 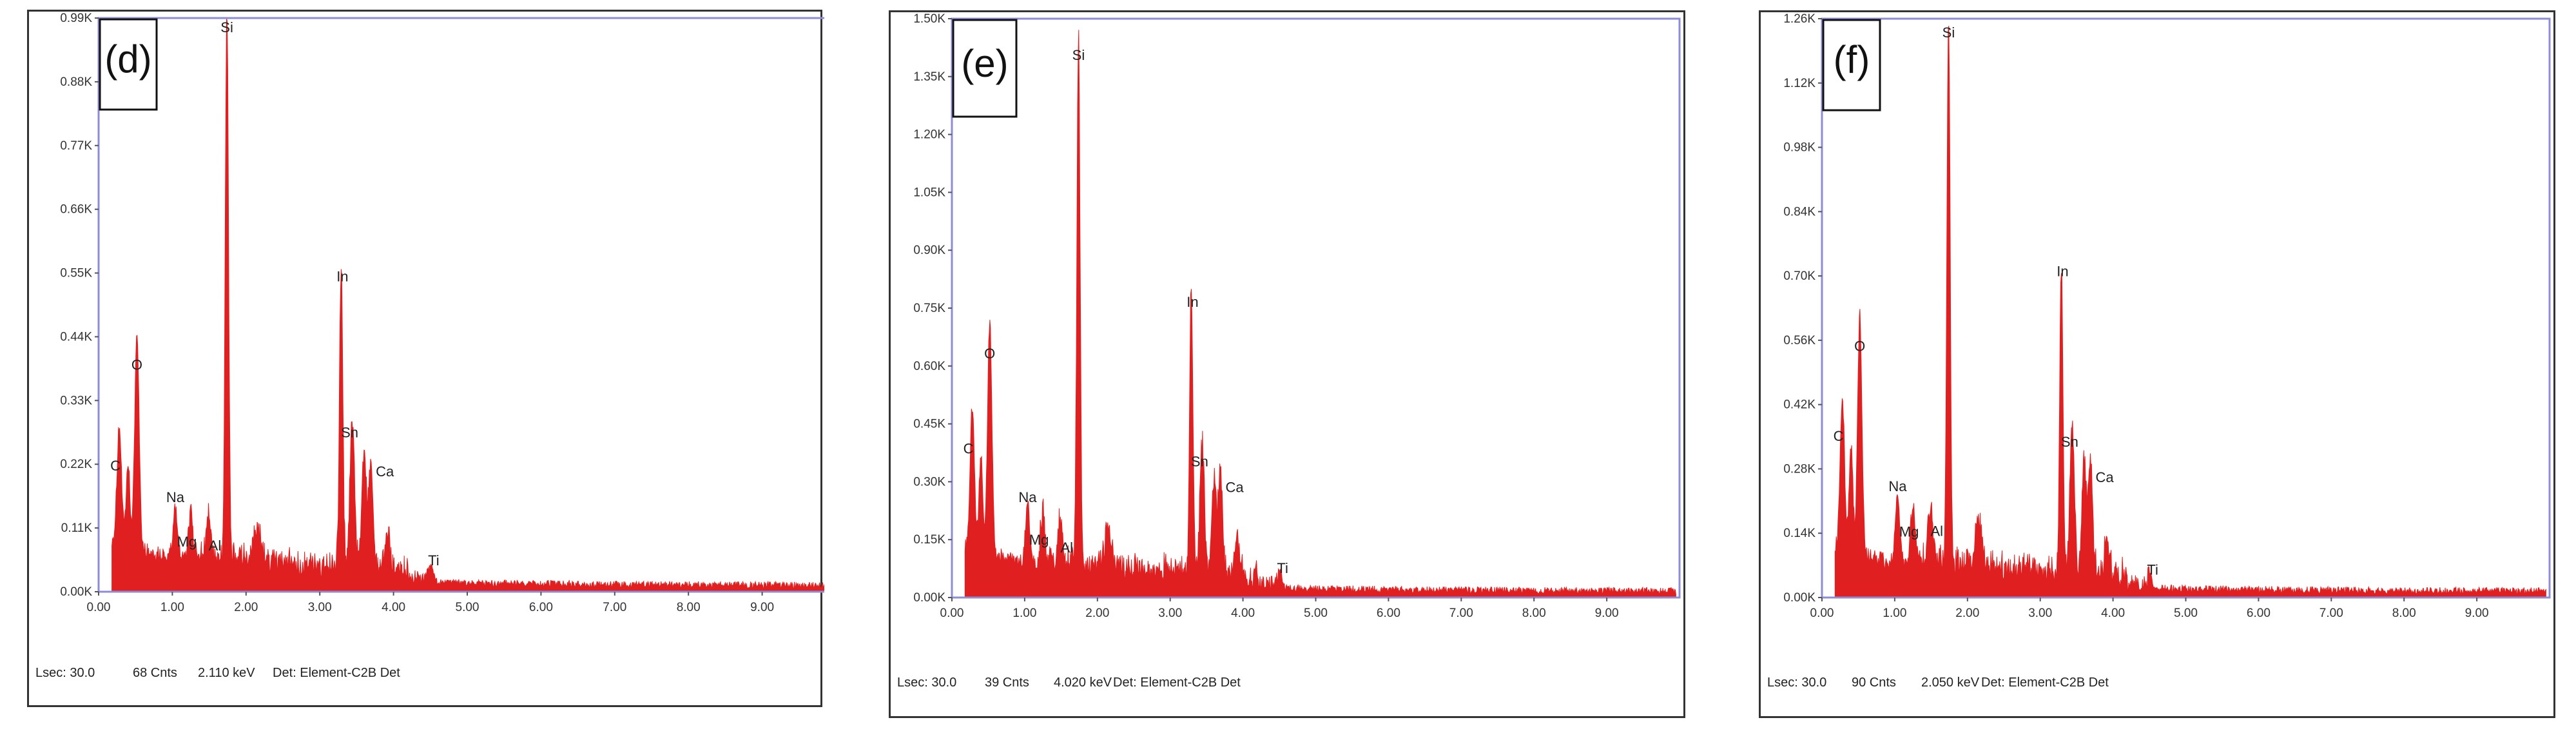 What do you see at coordinates (1799, 276) in the screenshot?
I see `y-tick-label: 0.70K` at bounding box center [1799, 276].